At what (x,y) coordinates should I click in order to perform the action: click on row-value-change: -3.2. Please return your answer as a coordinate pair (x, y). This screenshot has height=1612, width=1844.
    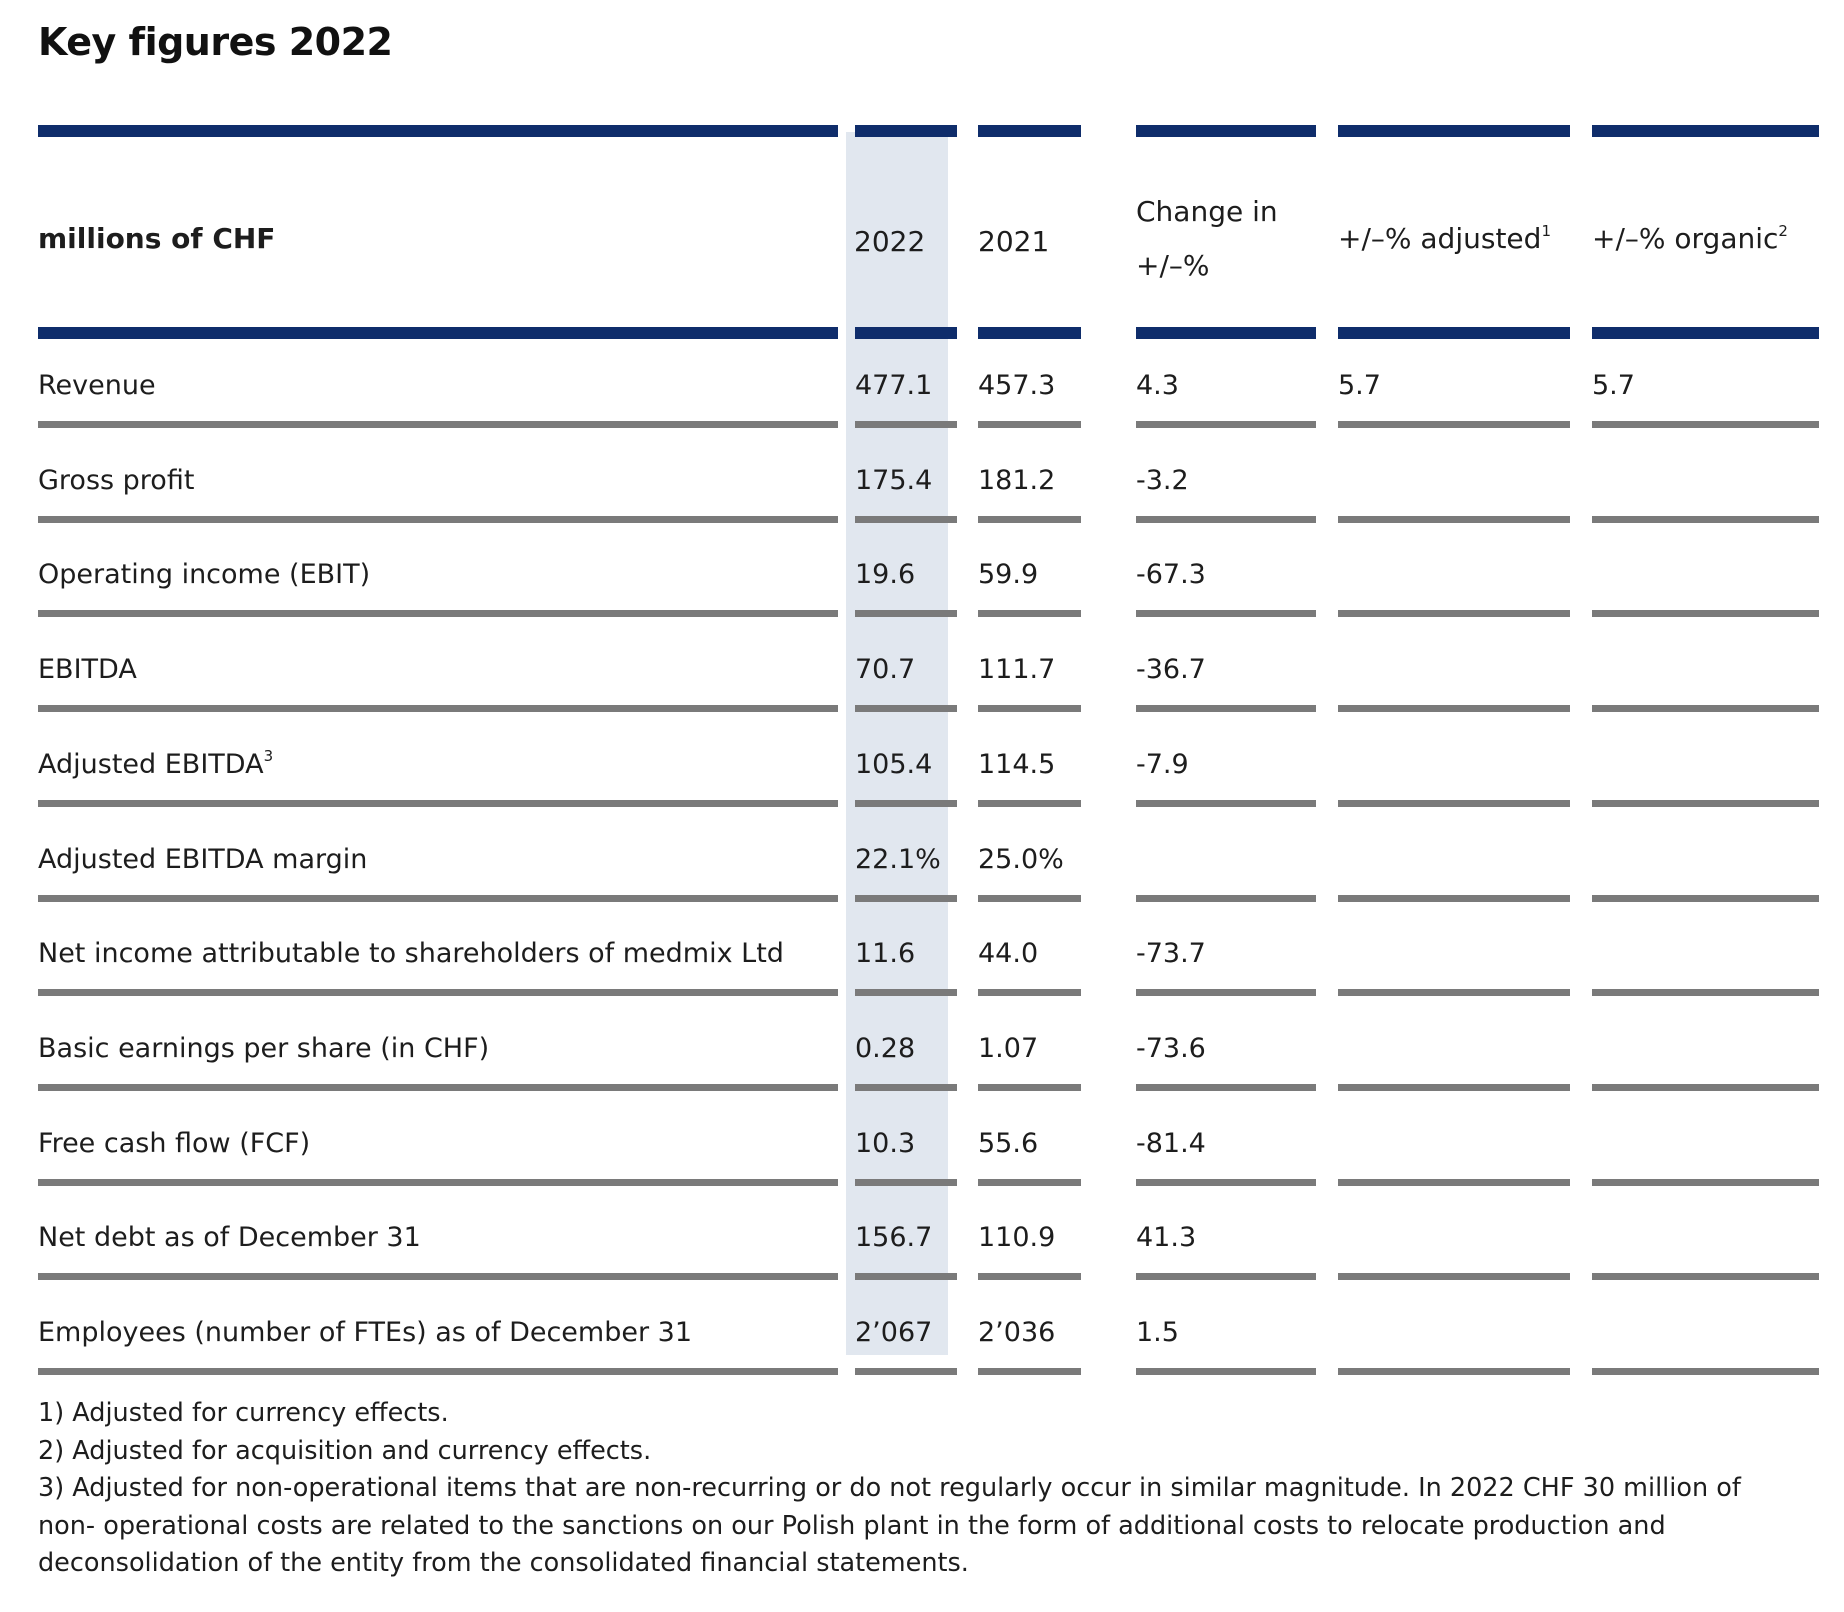
    Looking at the image, I should click on (1162, 480).